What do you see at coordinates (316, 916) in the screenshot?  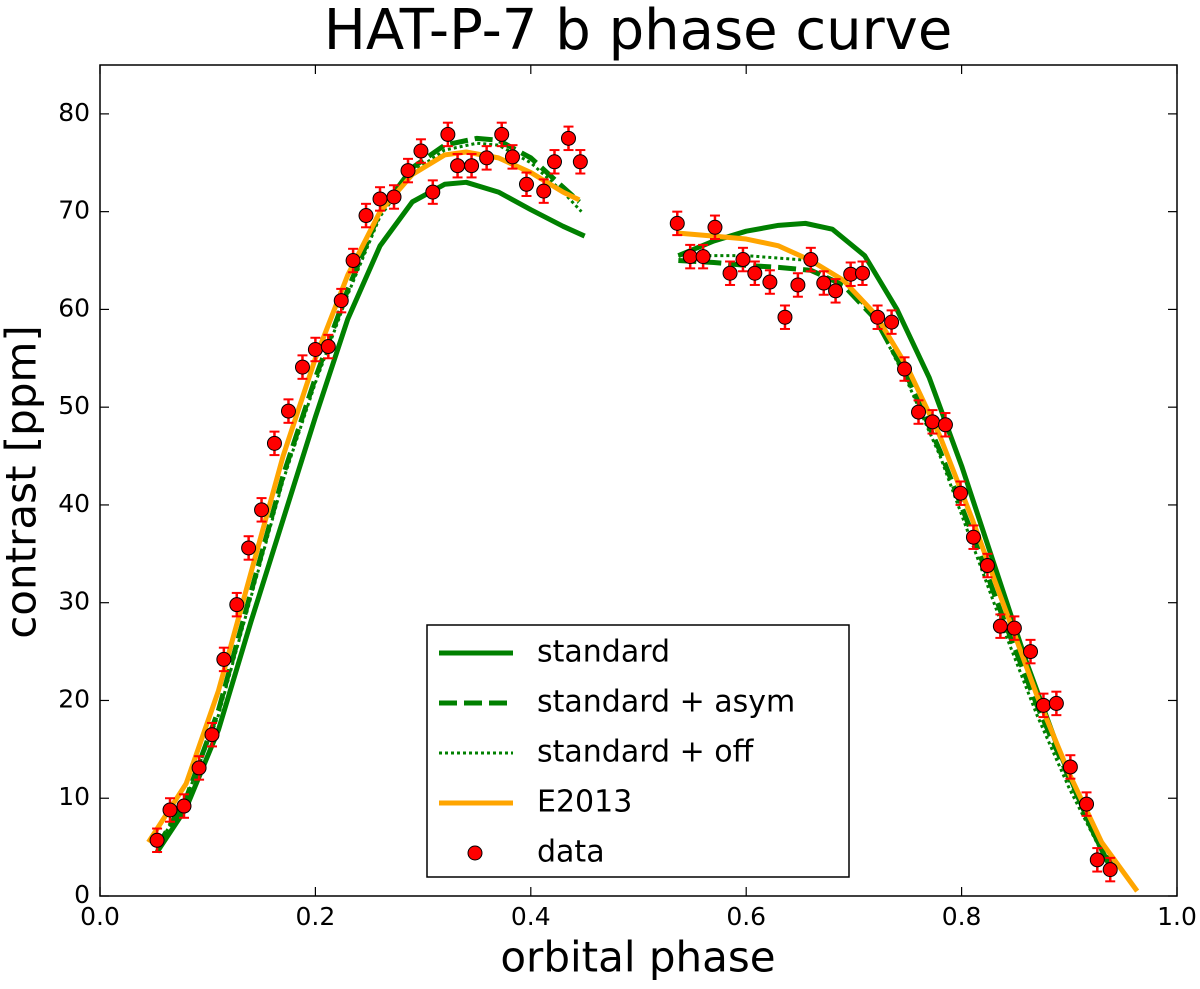 I see `x-tick-label: 0.2` at bounding box center [316, 916].